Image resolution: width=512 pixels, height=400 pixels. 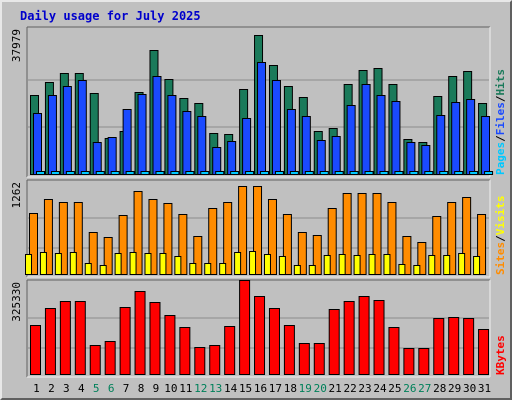 I want to click on day-label: 18, so click(x=290, y=388).